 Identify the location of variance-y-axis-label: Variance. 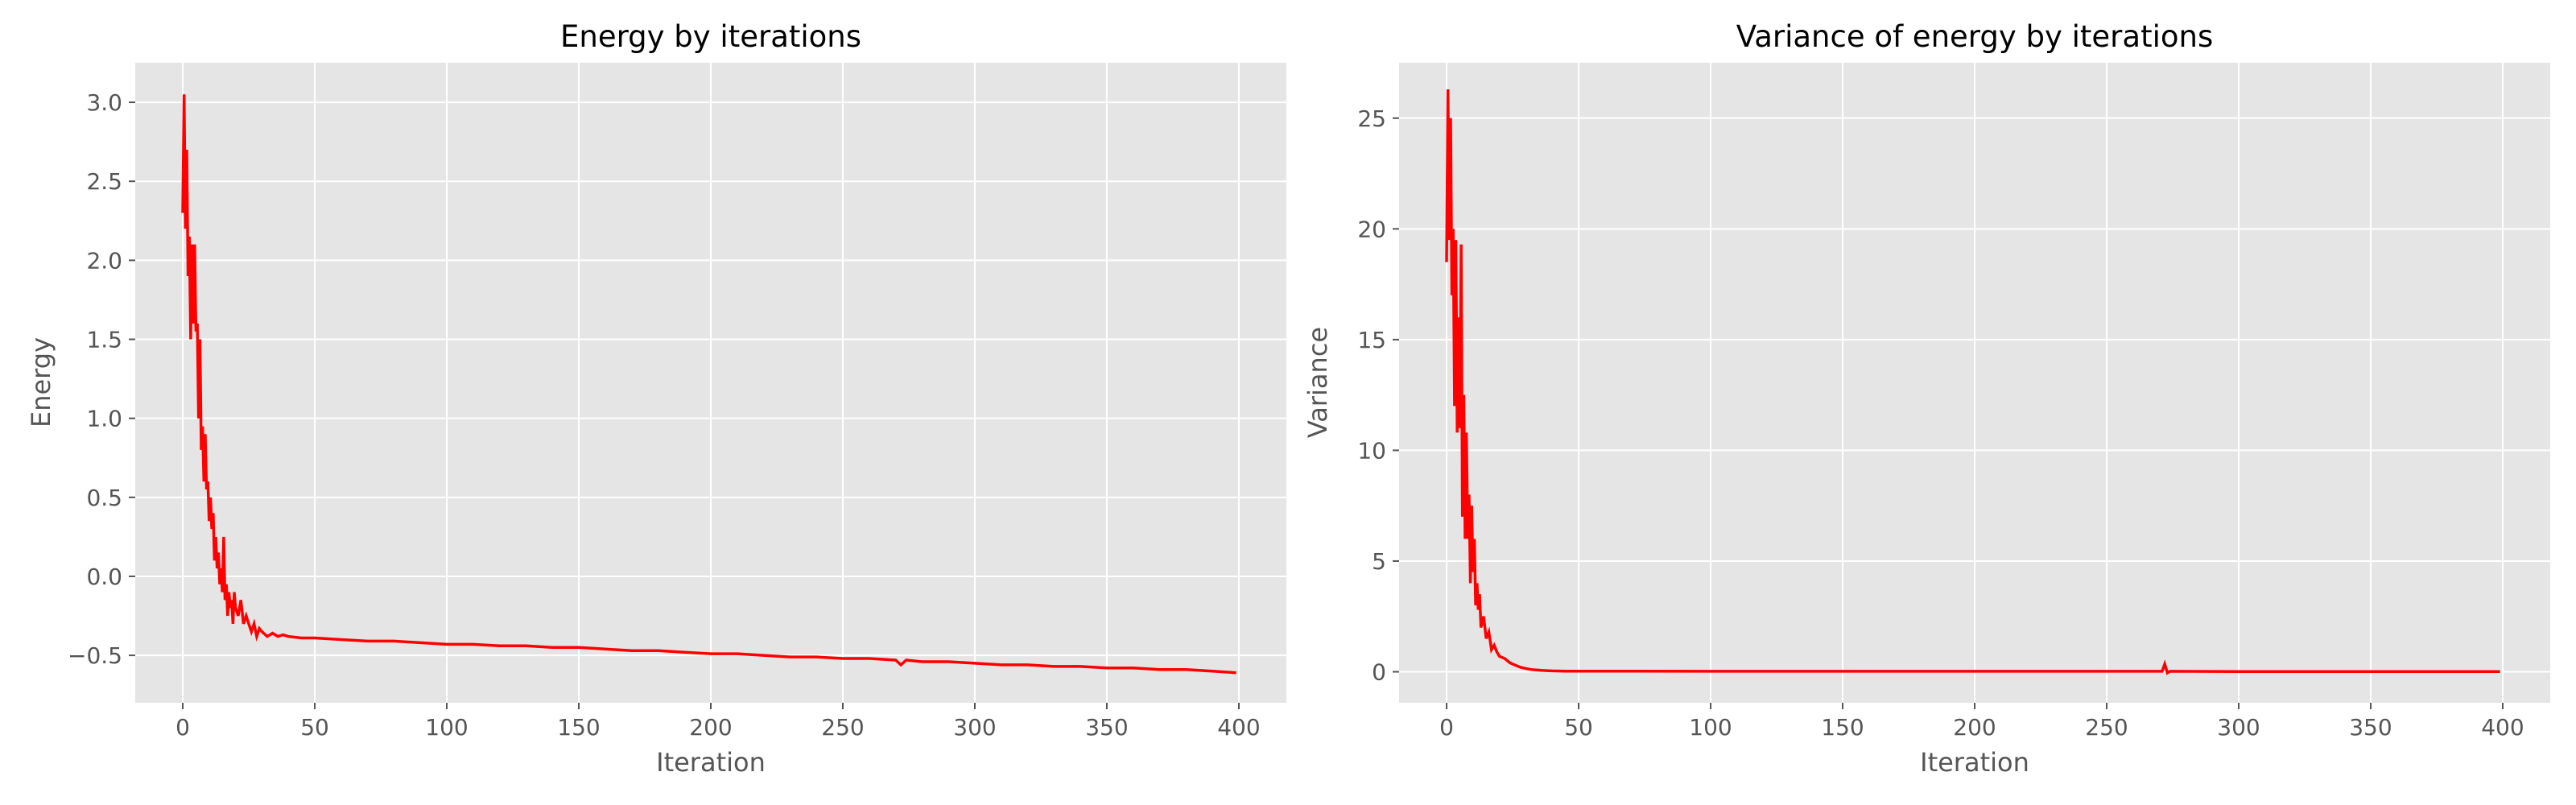
(1317, 382).